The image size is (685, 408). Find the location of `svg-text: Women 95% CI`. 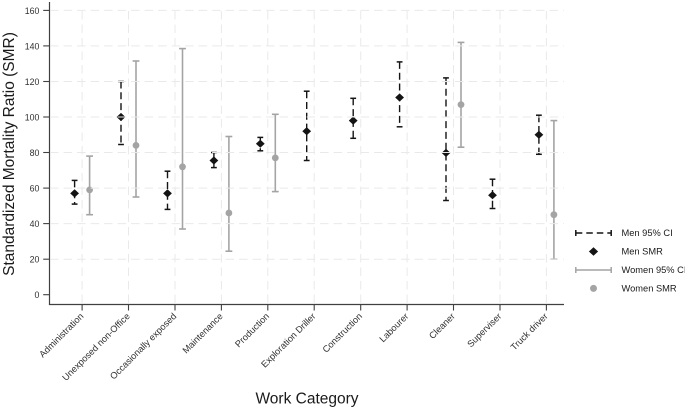

svg-text: Women 95% CI is located at coordinates (653, 270).